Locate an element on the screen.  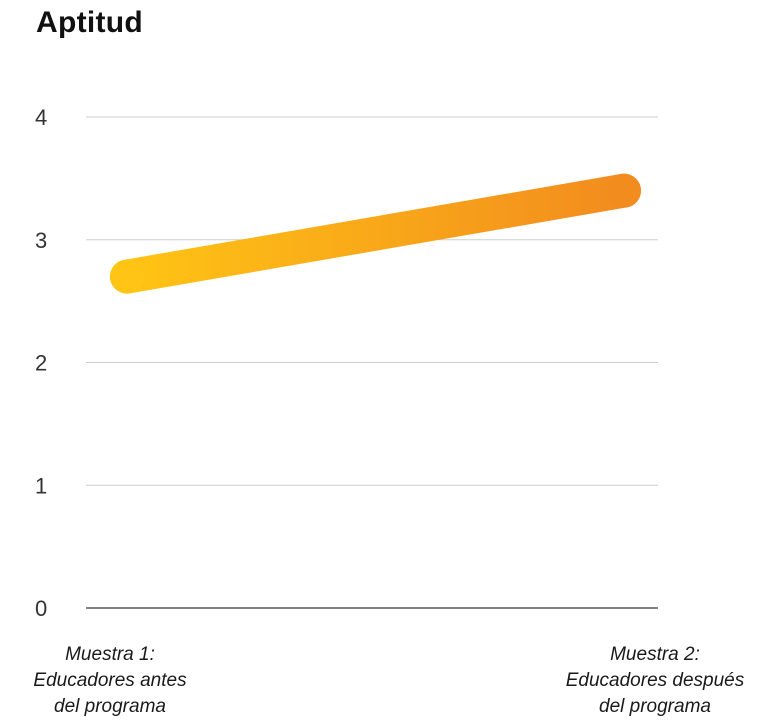
series-line is located at coordinates (375, 233).